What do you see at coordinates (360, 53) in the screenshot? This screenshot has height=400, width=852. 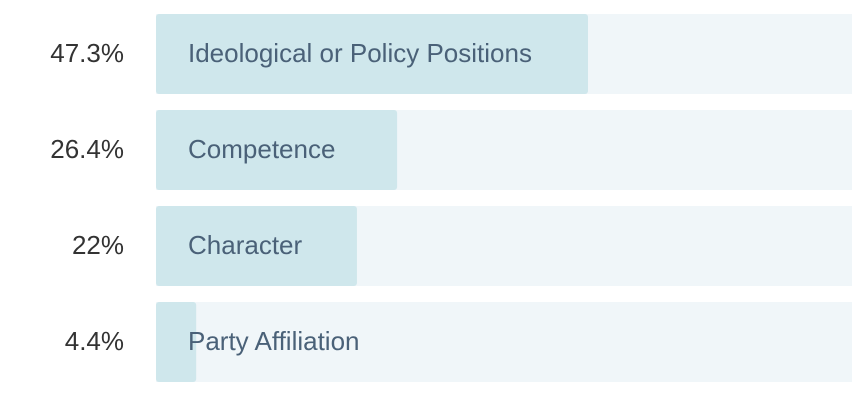 I see `category-label: Ideological or Policy Positions` at bounding box center [360, 53].